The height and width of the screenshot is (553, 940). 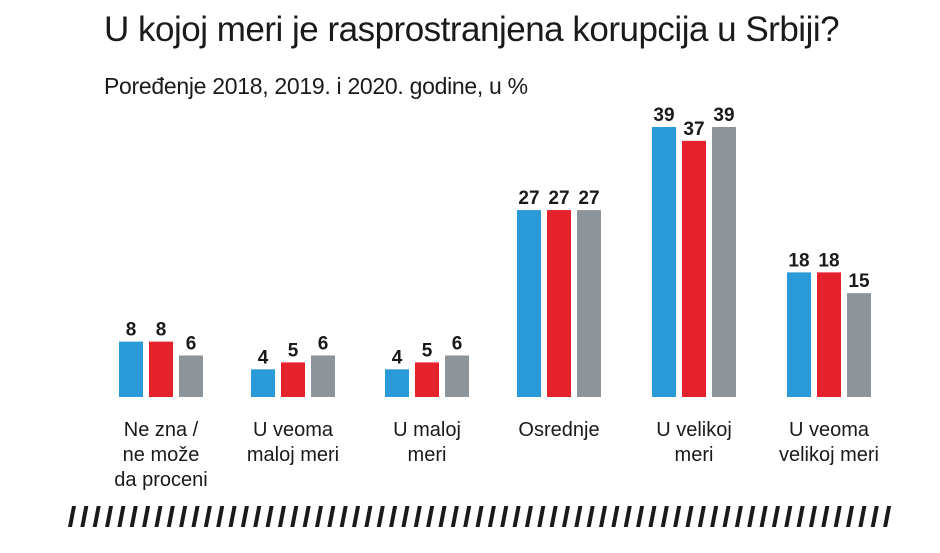 I want to click on category-label-5-1: velikoj meri, so click(x=829, y=455).